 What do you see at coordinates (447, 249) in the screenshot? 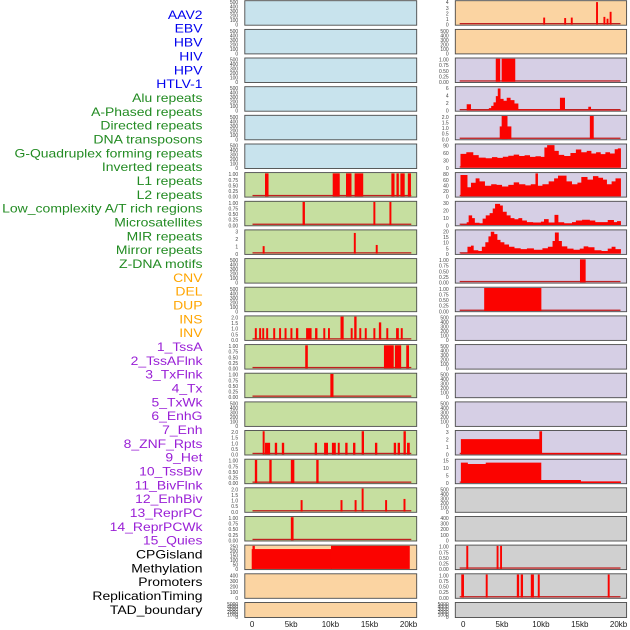
I see `svg-text: 5` at bounding box center [447, 249].